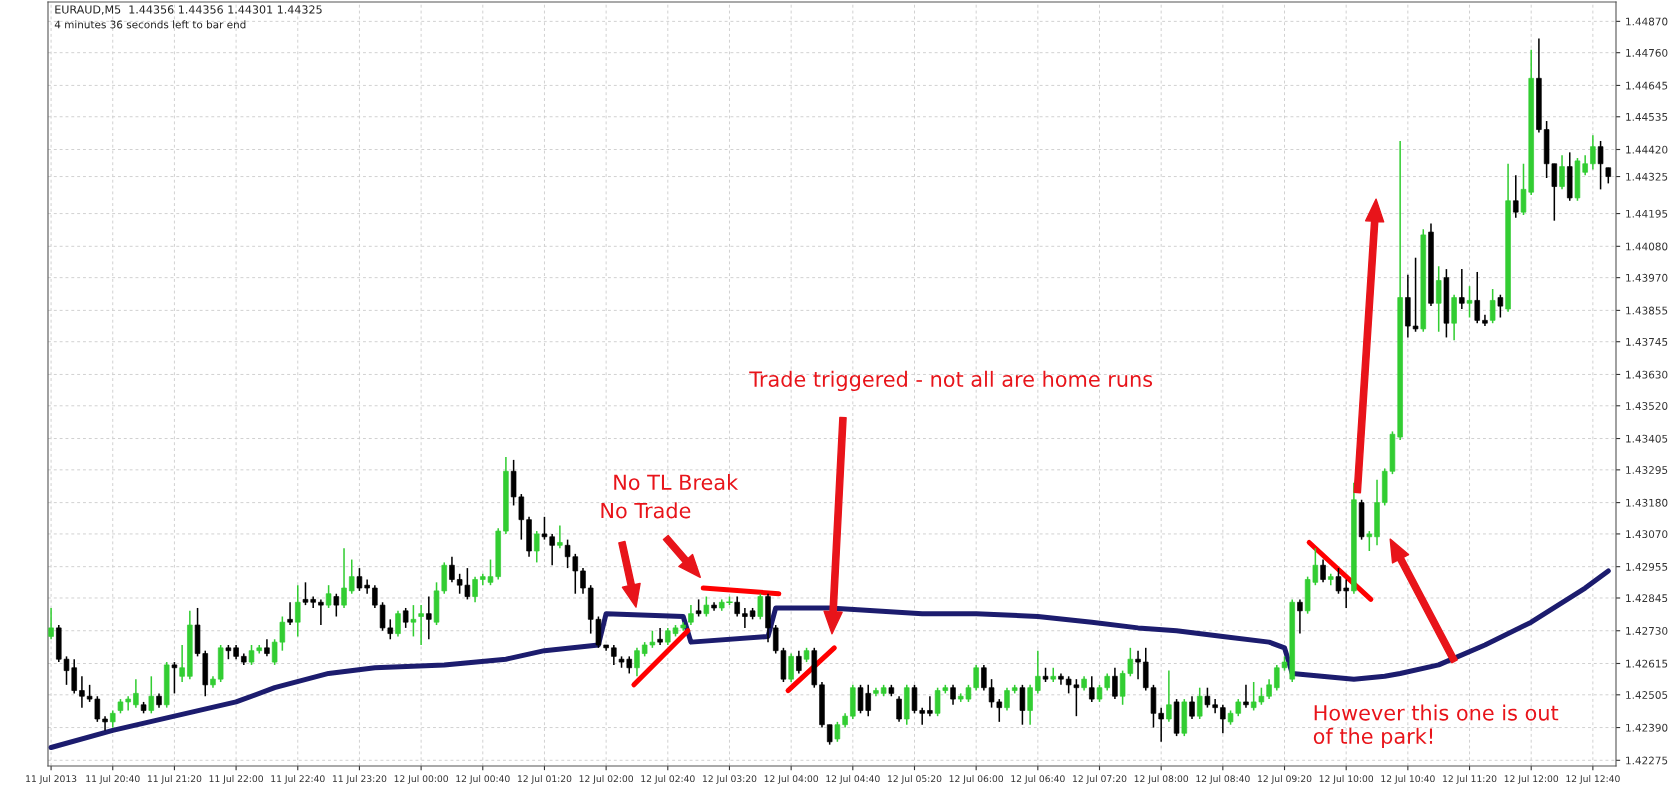 Image resolution: width=1670 pixels, height=788 pixels. I want to click on x-tick-label: 11 Jul 22:40, so click(298, 779).